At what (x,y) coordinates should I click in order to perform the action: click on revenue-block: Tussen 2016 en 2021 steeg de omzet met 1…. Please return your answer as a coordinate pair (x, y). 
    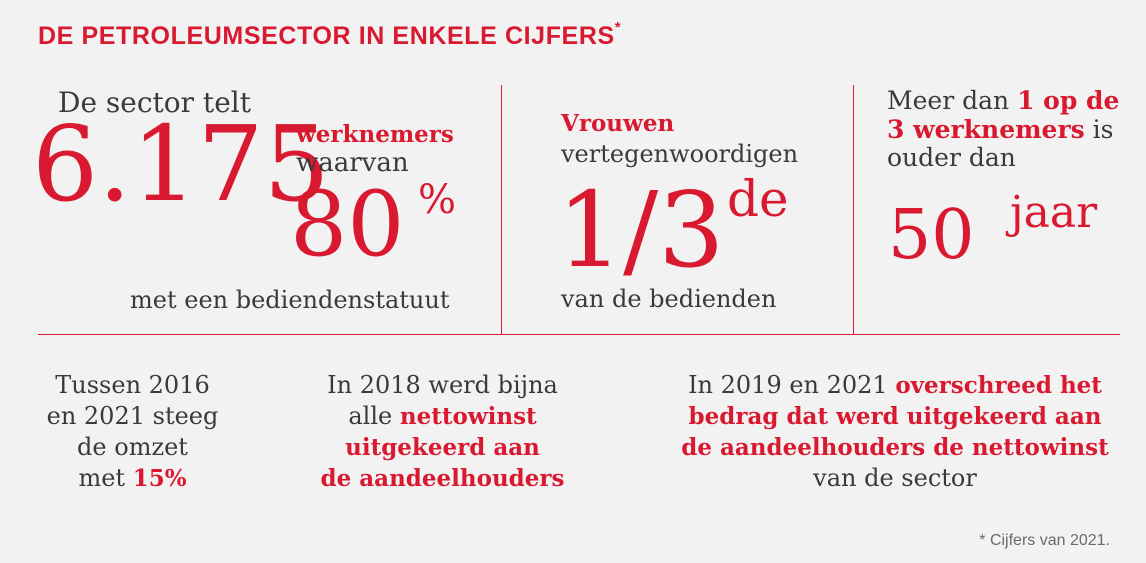
    Looking at the image, I should click on (132, 432).